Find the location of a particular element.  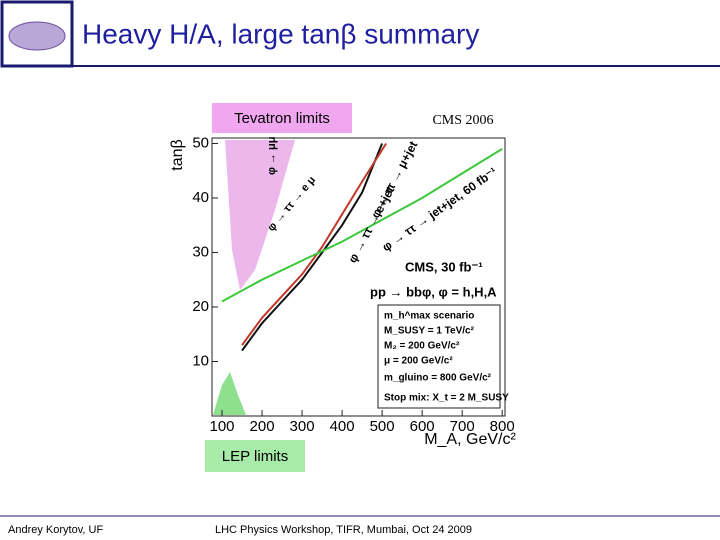

lep-box is located at coordinates (255, 456).